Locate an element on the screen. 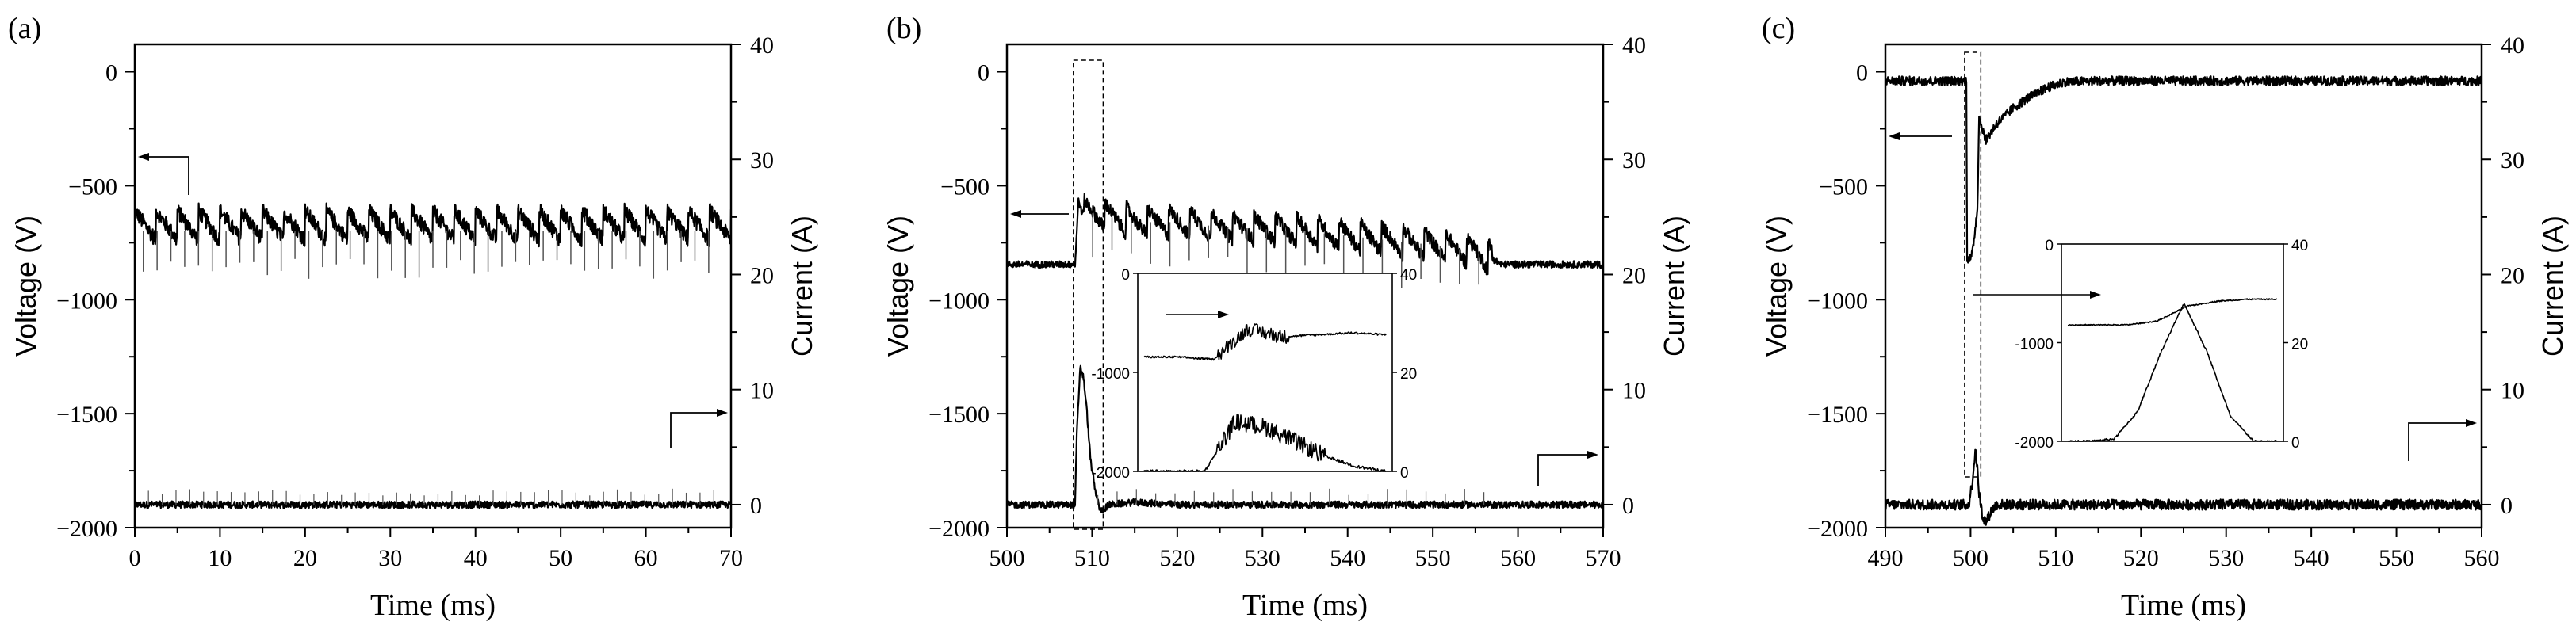 Image resolution: width=2576 pixels, height=637 pixels. x-tick-label: 0 is located at coordinates (135, 558).